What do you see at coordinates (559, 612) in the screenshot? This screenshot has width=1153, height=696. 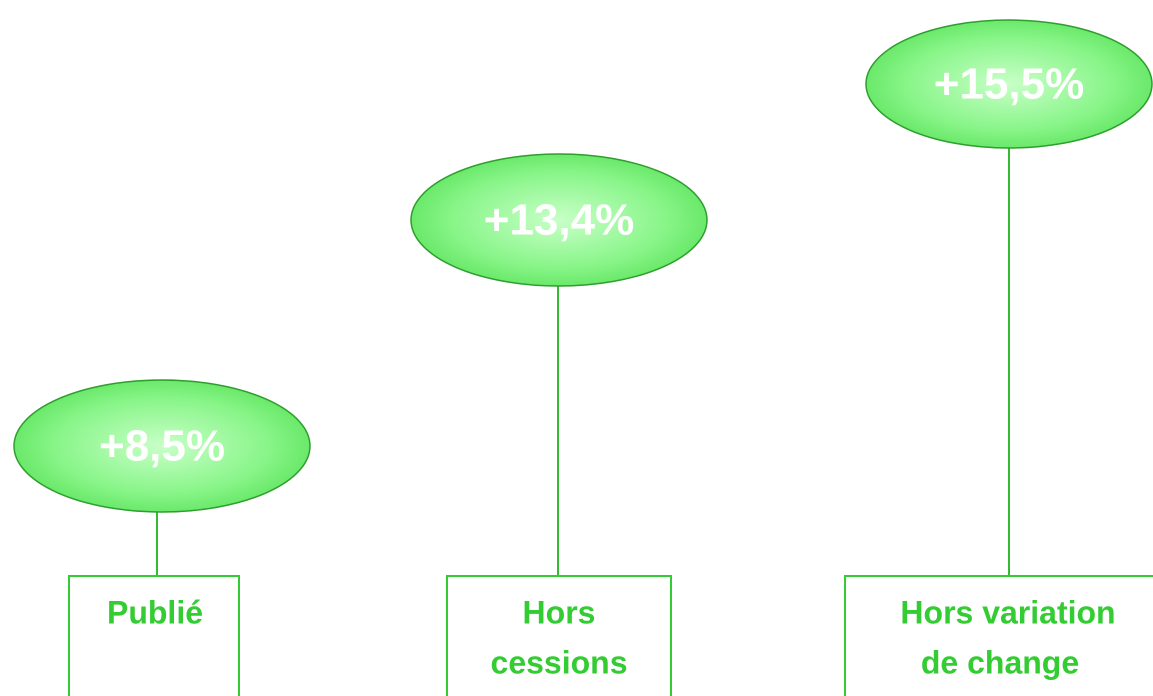 I see `label: Hors` at bounding box center [559, 612].